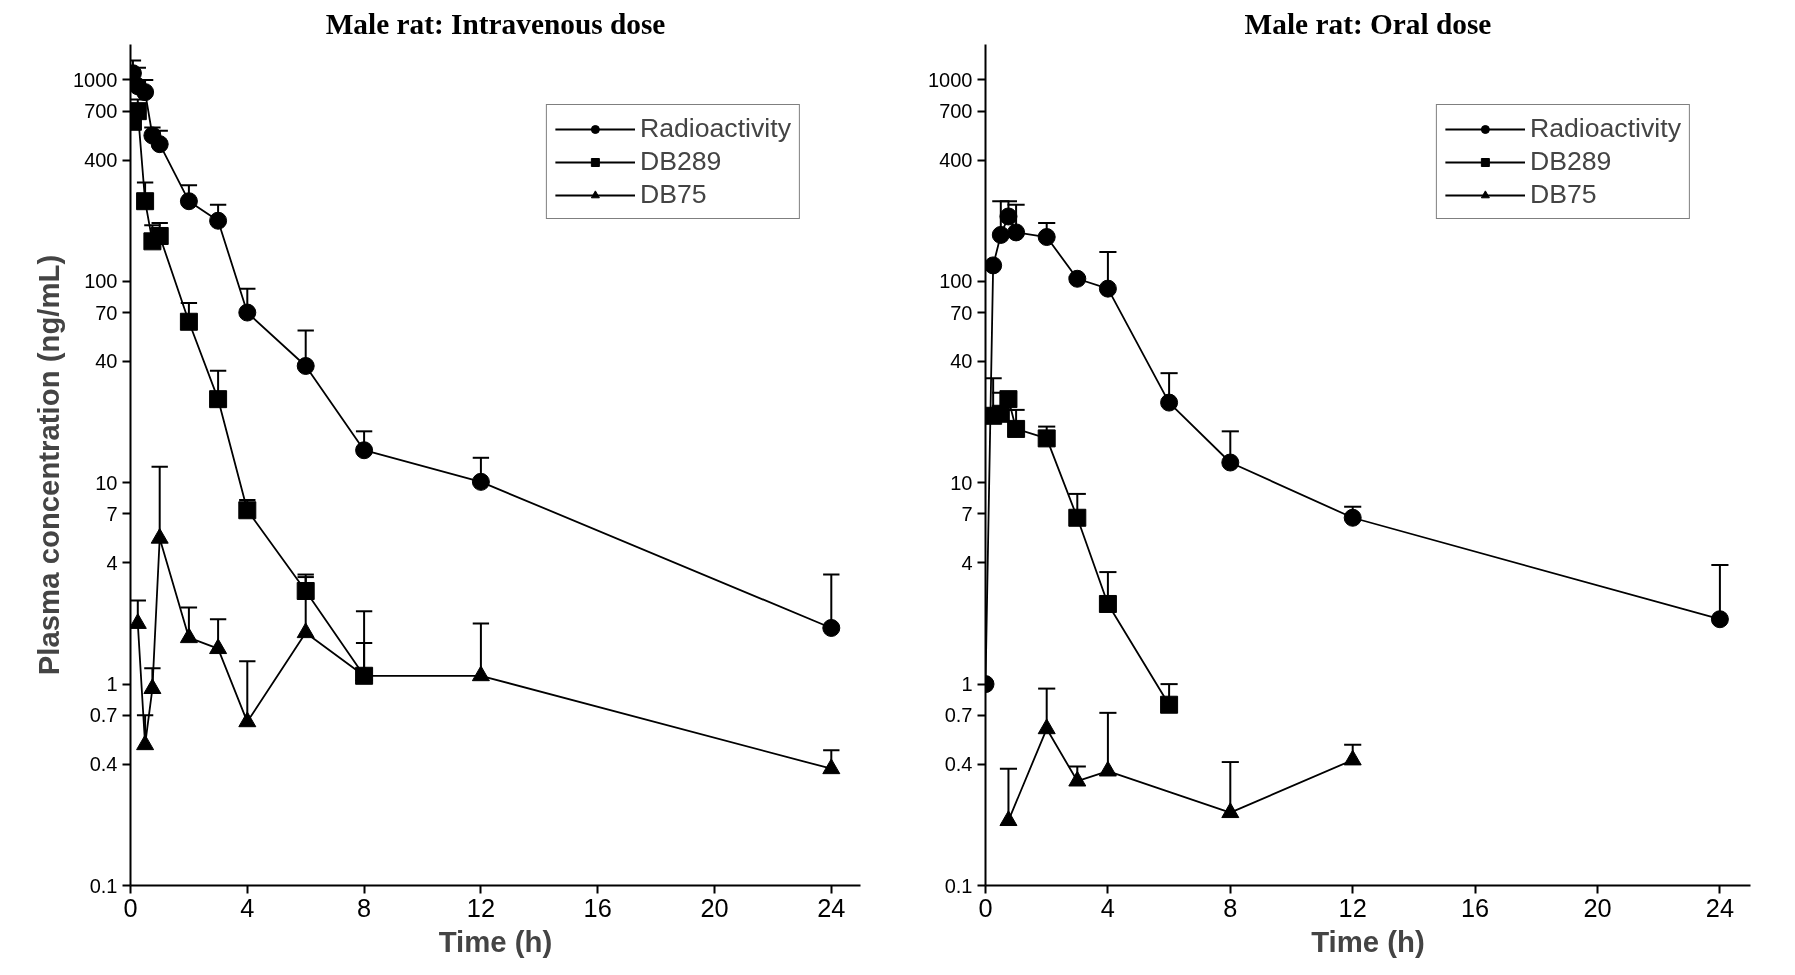 The height and width of the screenshot is (975, 1795). I want to click on chart-title: Male rat: Intravenous dose, so click(495, 23).